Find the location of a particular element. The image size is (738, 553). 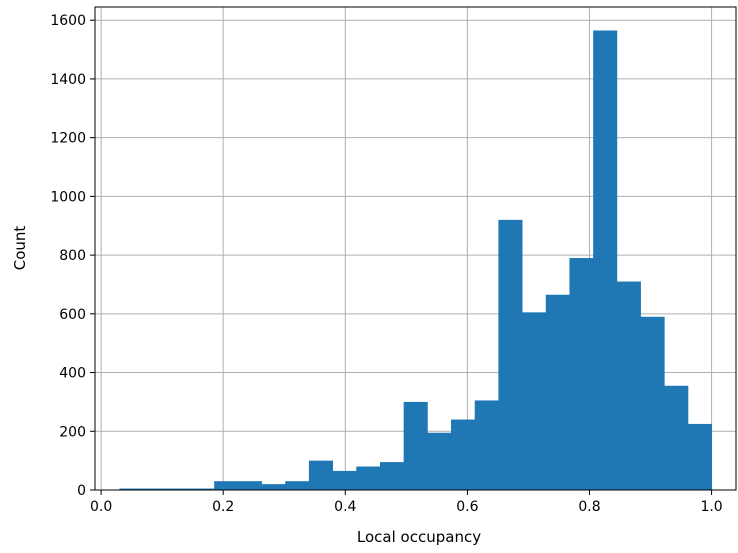

y-axis-label: Count is located at coordinates (20, 248).